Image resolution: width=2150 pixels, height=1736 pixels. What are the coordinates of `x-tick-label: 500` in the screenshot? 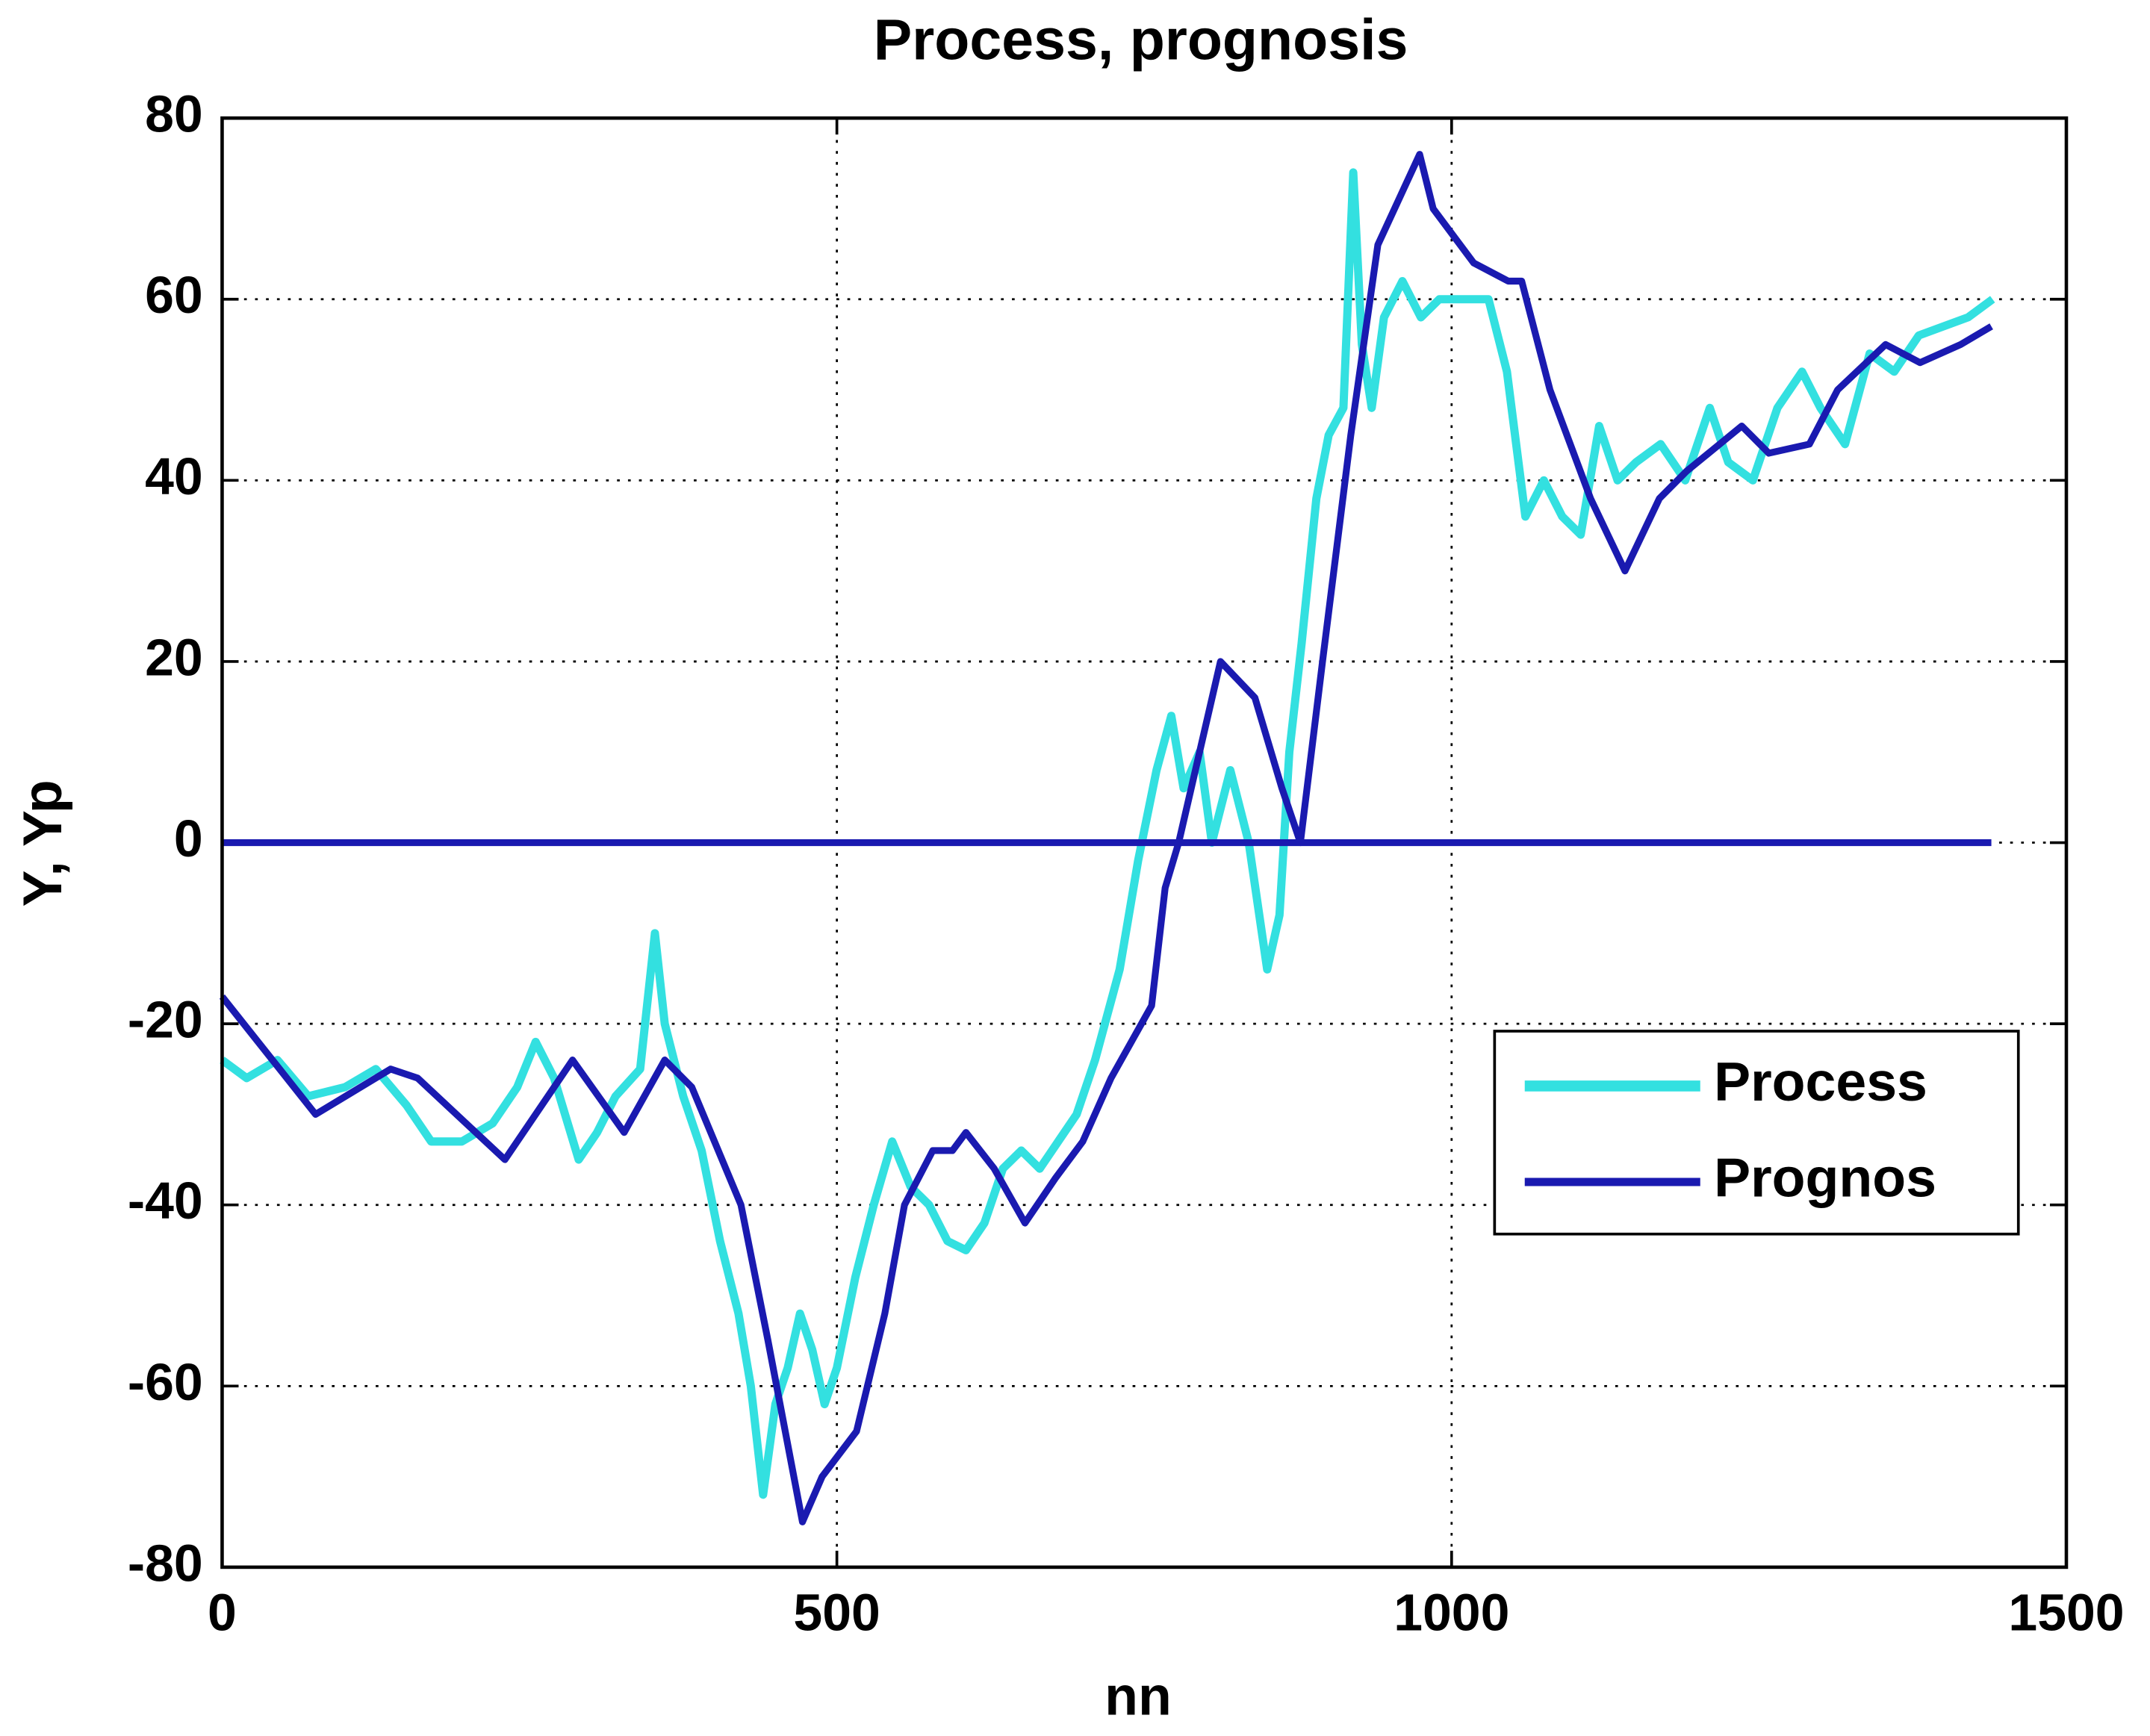 It's located at (837, 1612).